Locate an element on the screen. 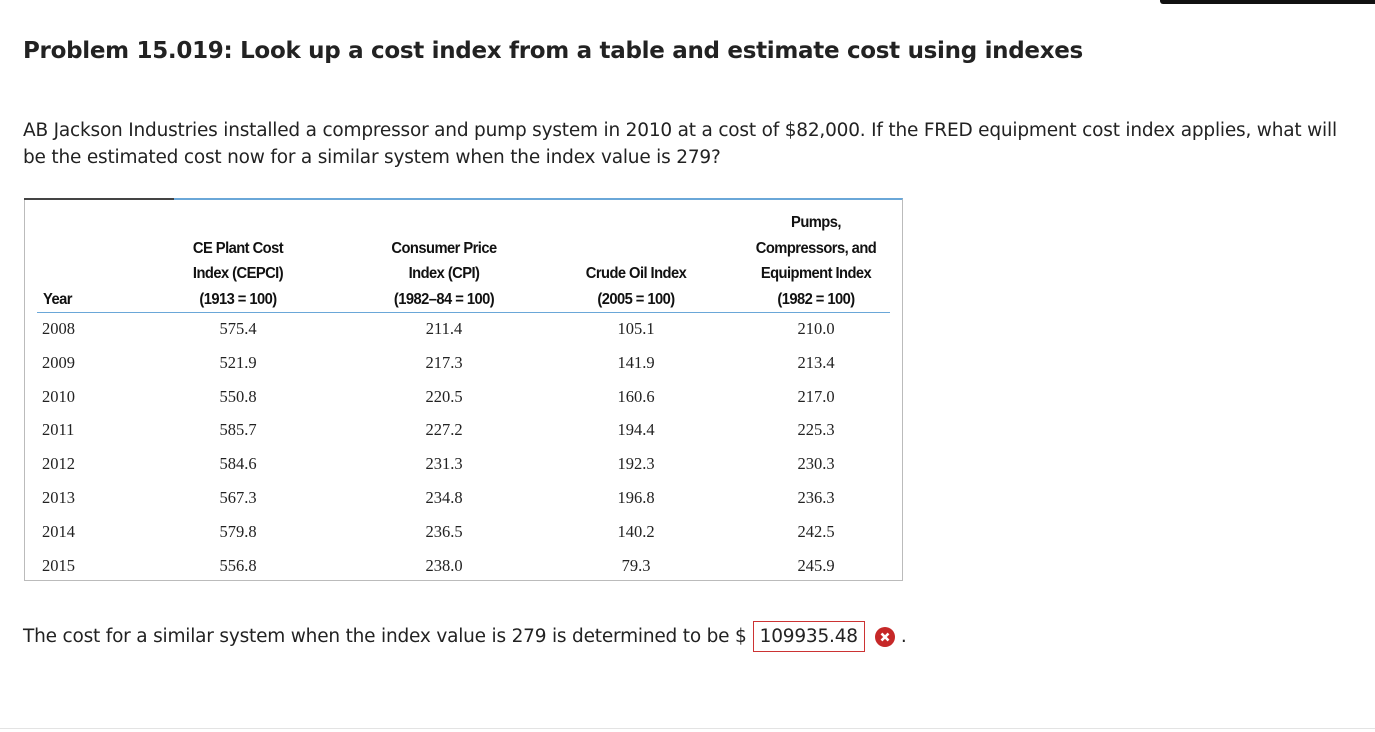 The width and height of the screenshot is (1375, 732). header-line: Pumps, is located at coordinates (816, 222).